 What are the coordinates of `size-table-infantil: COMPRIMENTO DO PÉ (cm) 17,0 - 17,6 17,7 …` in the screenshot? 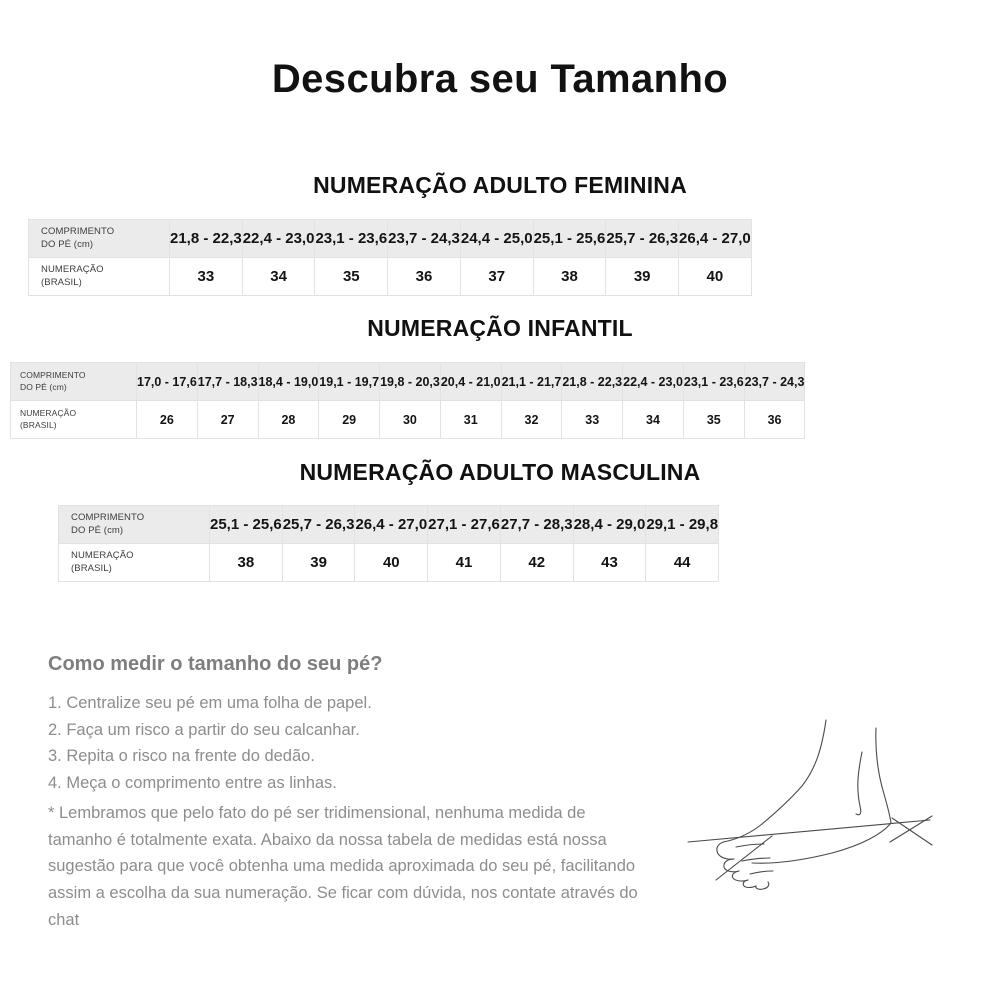 It's located at (408, 400).